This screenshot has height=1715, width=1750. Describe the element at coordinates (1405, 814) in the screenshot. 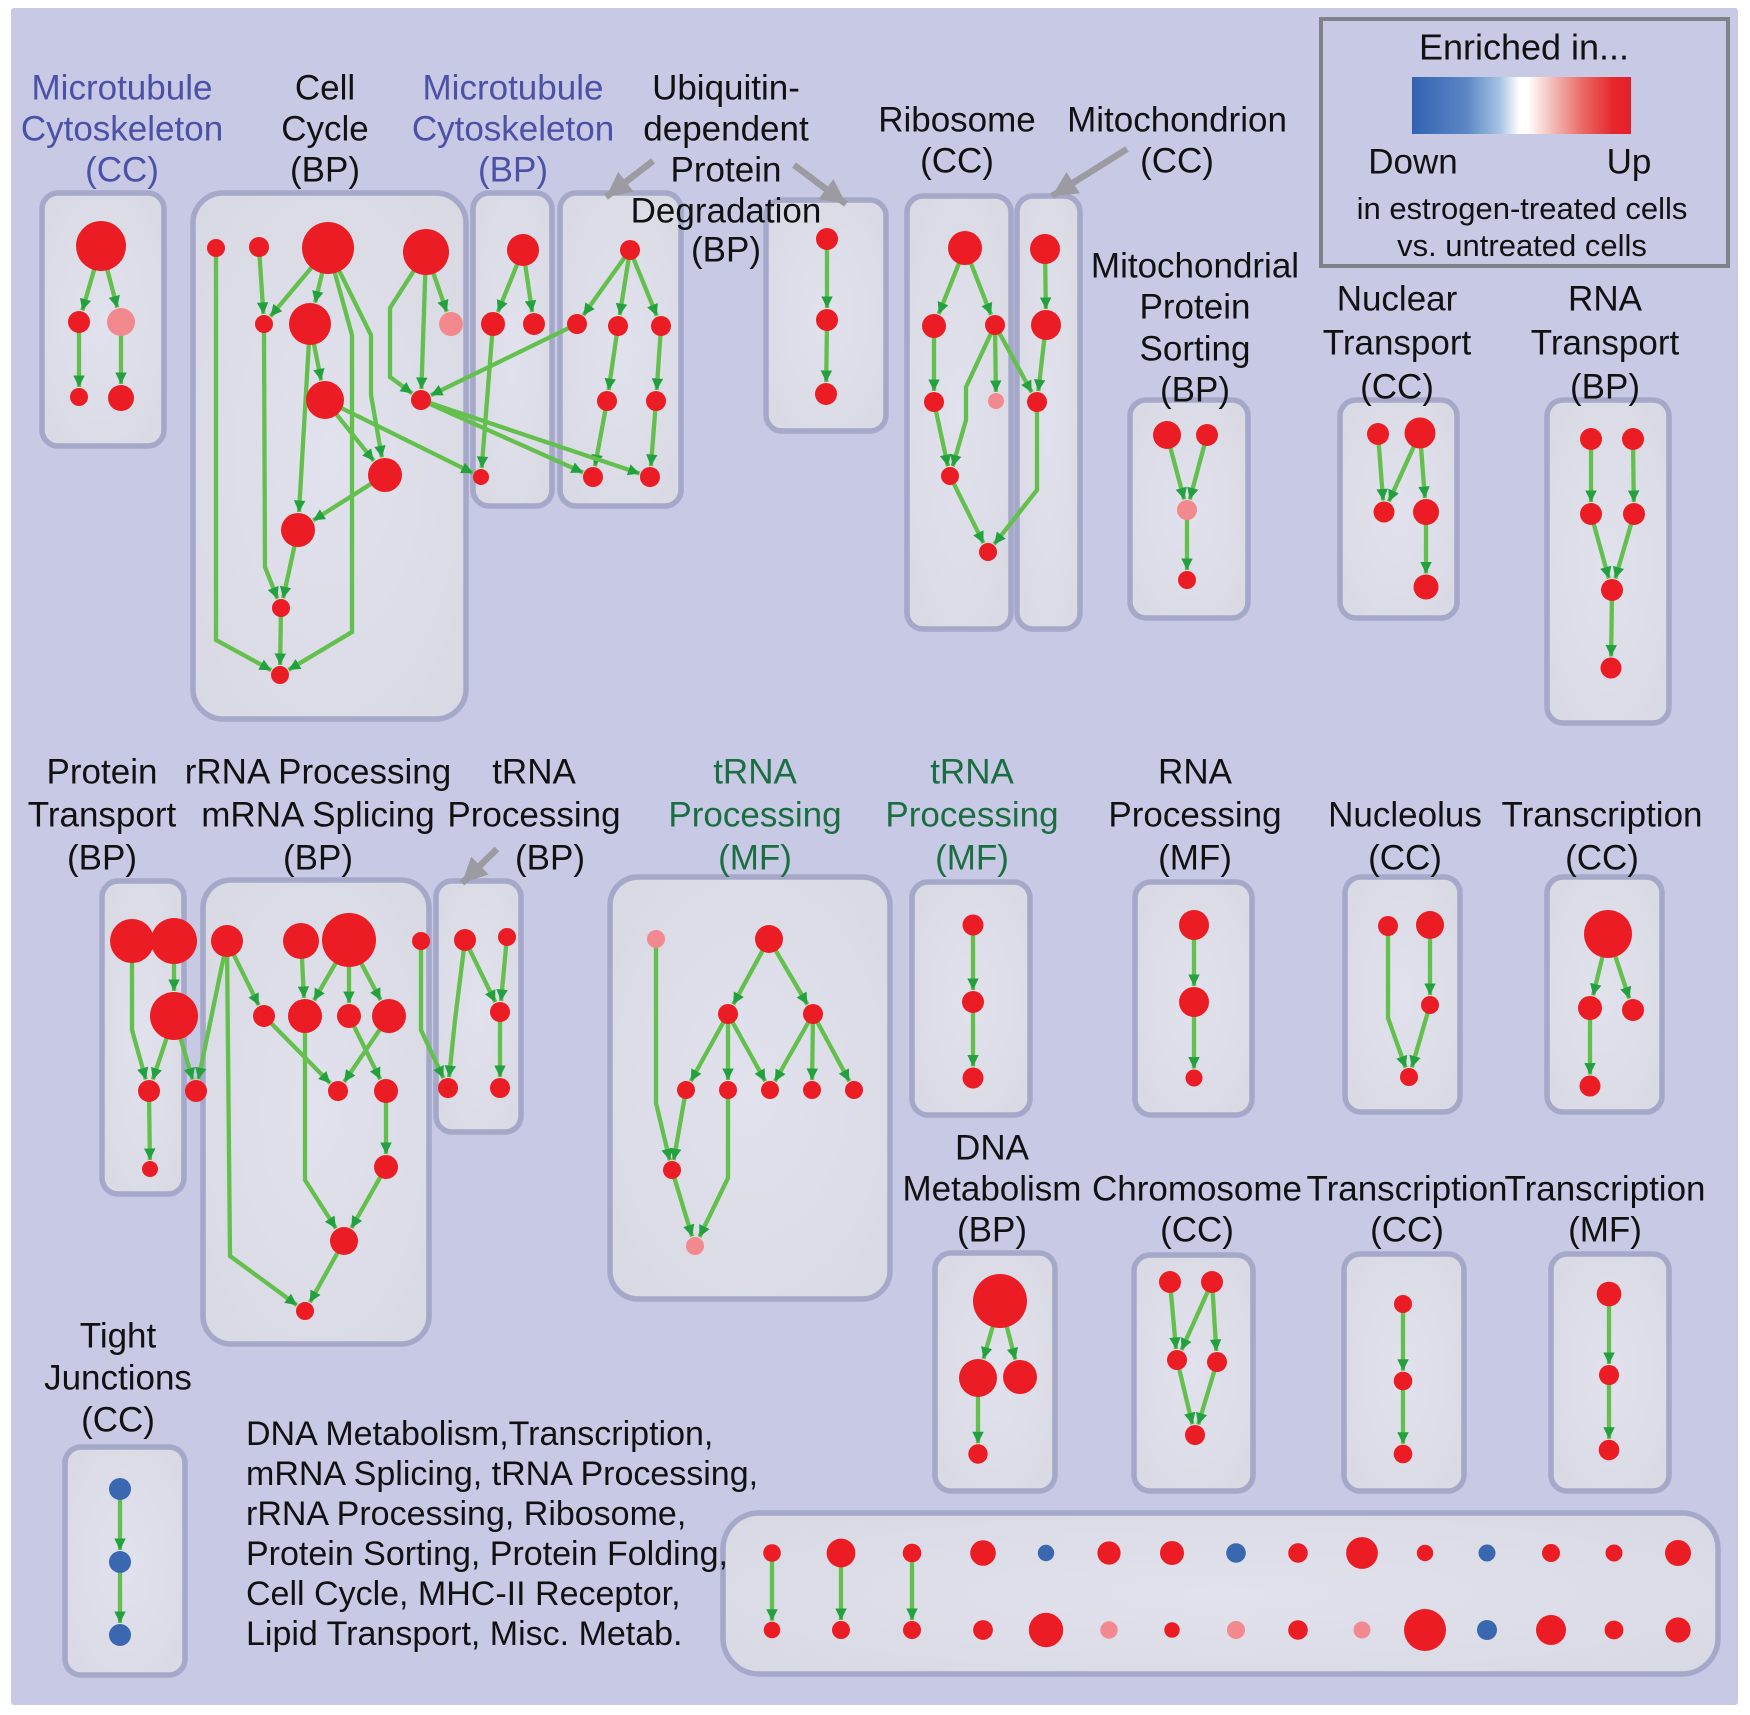

I see `svg-text: Nucleolus` at that location.